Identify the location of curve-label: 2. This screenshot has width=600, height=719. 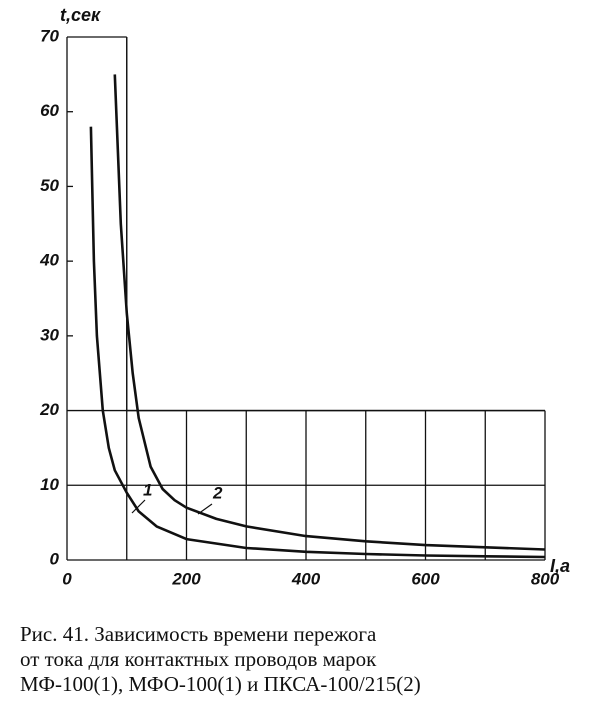
(217, 492).